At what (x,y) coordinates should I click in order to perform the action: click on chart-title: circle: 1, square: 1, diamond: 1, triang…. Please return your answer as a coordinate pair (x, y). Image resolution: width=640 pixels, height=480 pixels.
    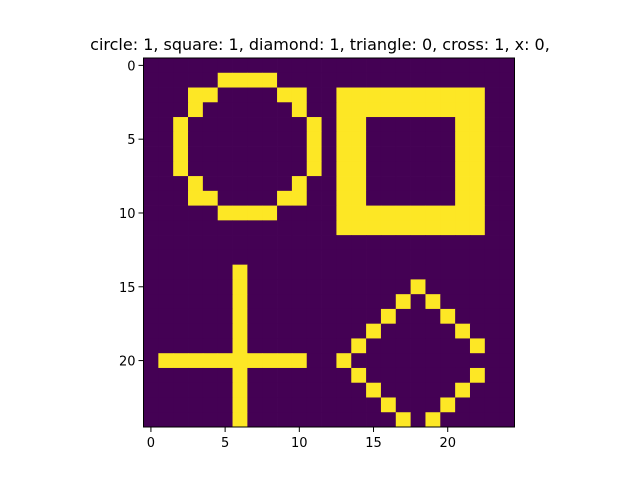
    Looking at the image, I should click on (320, 44).